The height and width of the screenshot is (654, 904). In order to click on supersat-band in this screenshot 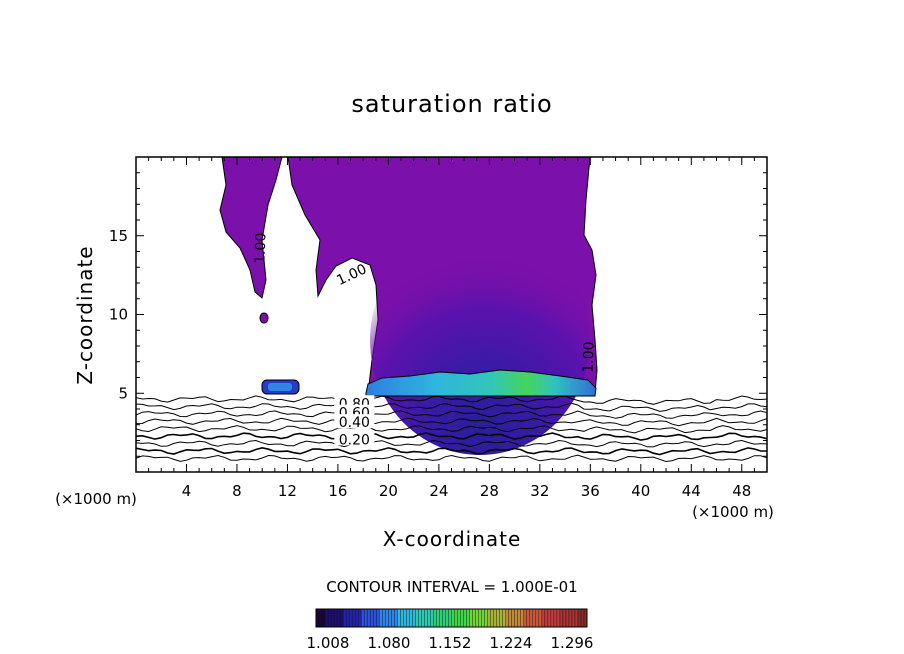, I will do `click(481, 383)`.